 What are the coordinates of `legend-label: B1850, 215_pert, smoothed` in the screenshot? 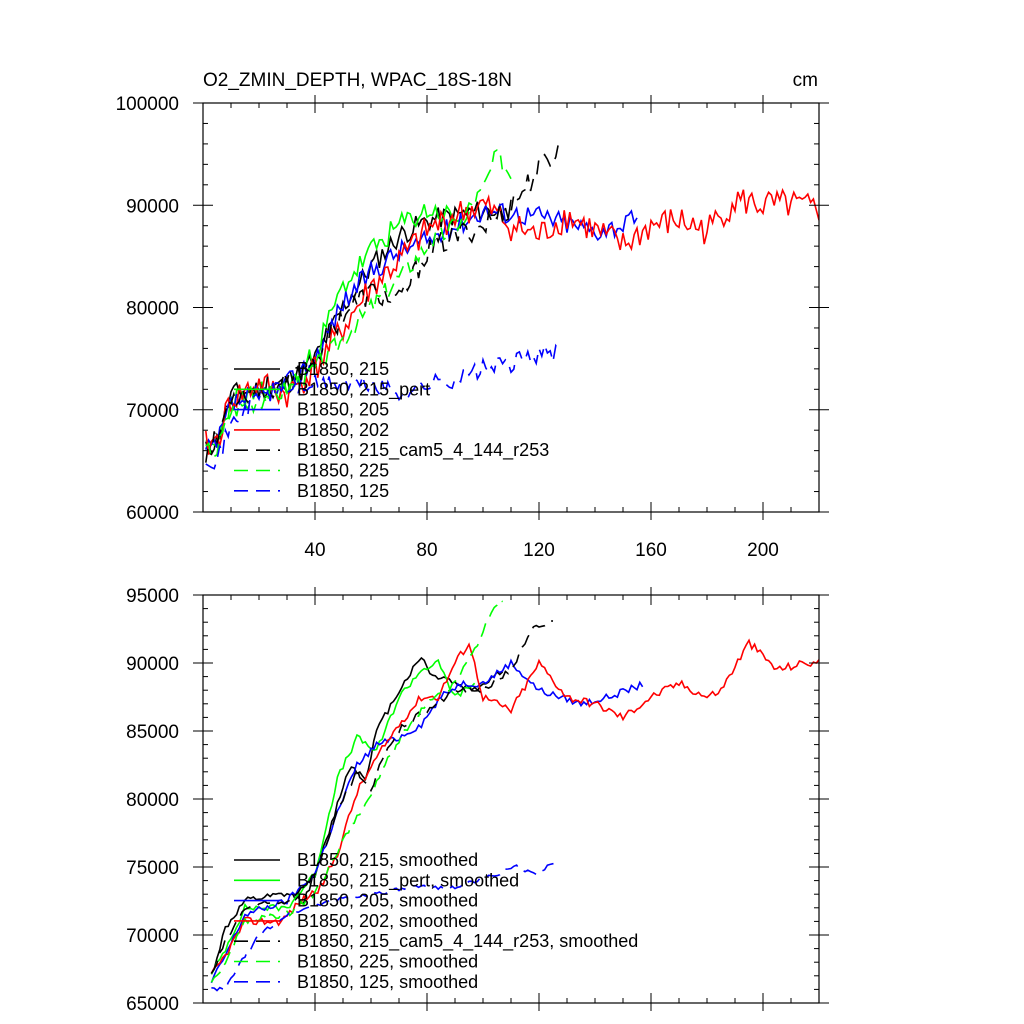 It's located at (408, 880).